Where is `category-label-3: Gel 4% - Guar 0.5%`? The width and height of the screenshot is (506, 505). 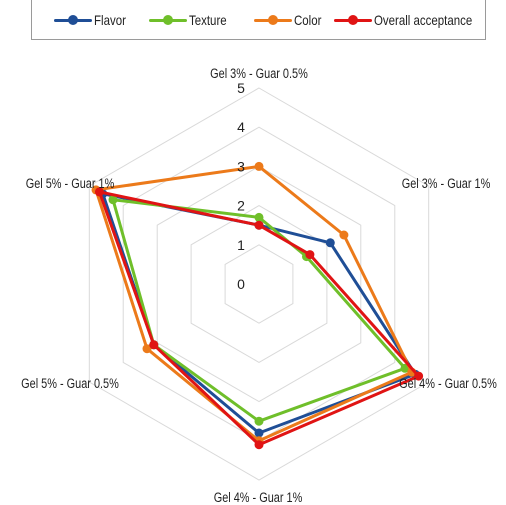 category-label-3: Gel 4% - Guar 0.5% is located at coordinates (448, 384).